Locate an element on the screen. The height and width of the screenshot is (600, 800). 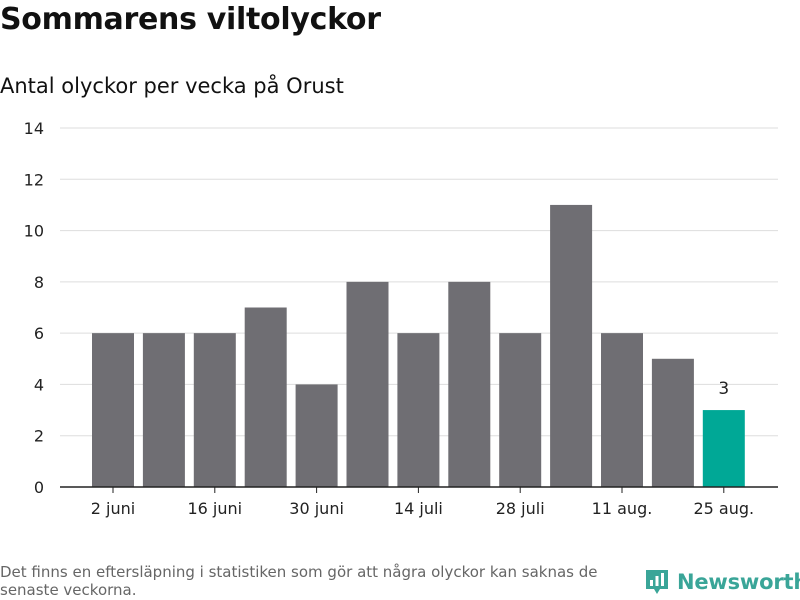
y-tick-label: 8 is located at coordinates (39, 282).